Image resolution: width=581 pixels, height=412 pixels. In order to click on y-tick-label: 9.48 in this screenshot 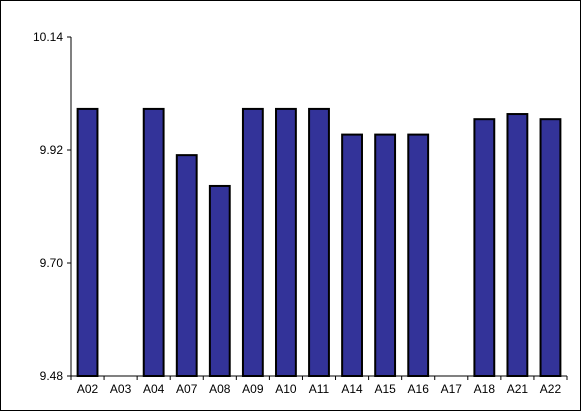, I will do `click(52, 376)`.